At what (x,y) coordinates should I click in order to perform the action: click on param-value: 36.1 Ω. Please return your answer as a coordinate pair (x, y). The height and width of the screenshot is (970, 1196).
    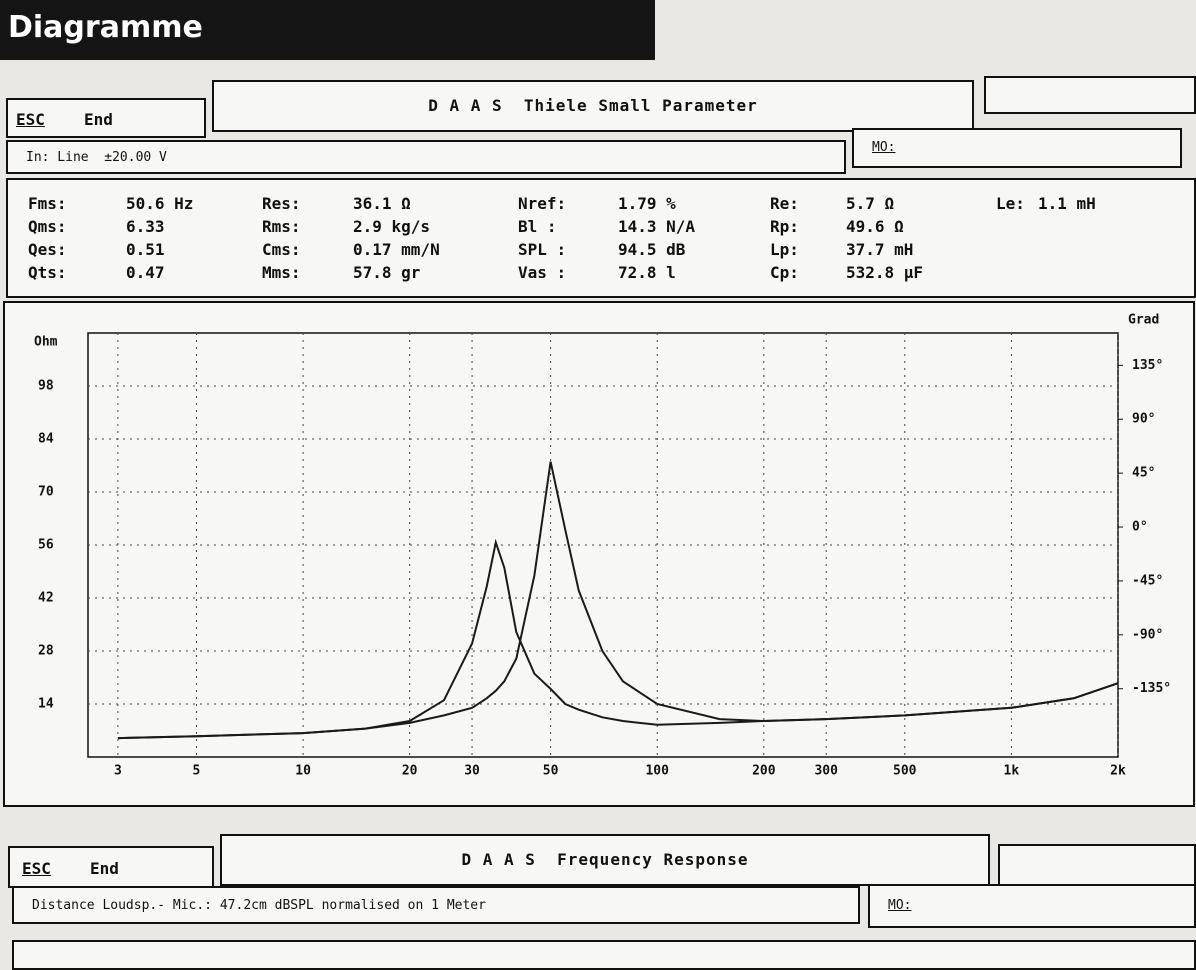
    Looking at the image, I should click on (382, 203).